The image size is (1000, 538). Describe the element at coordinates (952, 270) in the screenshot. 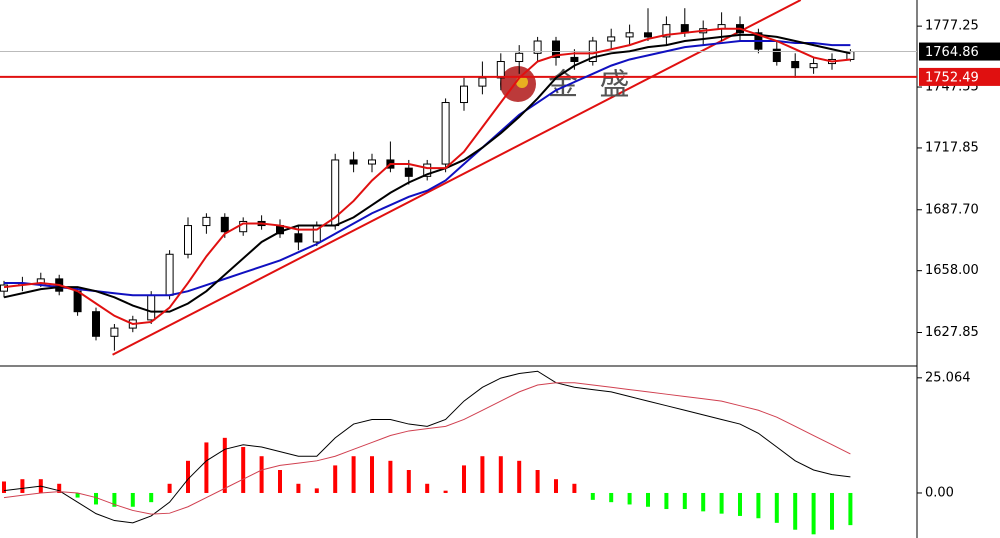

I see `y-tick-label: 1658.00` at that location.